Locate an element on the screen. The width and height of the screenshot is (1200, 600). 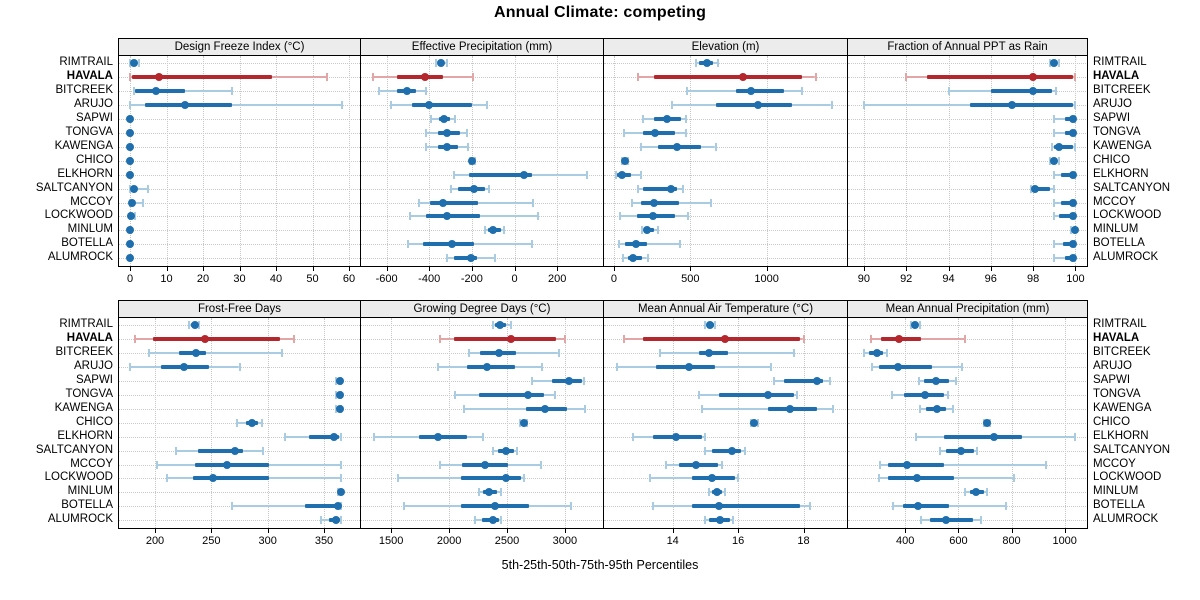
axis-tick-label: 92 is located at coordinates (906, 279).